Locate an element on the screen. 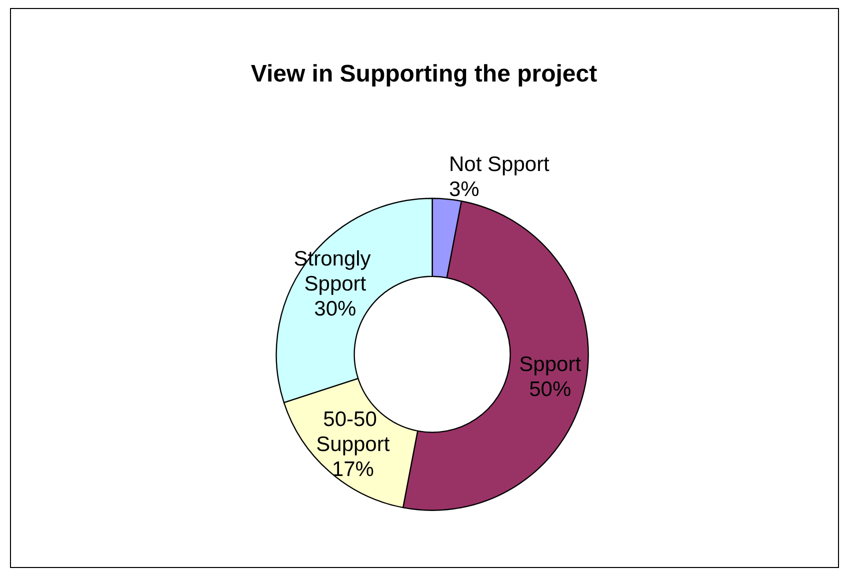 This screenshot has width=847, height=574. data-label: 30% is located at coordinates (335, 308).